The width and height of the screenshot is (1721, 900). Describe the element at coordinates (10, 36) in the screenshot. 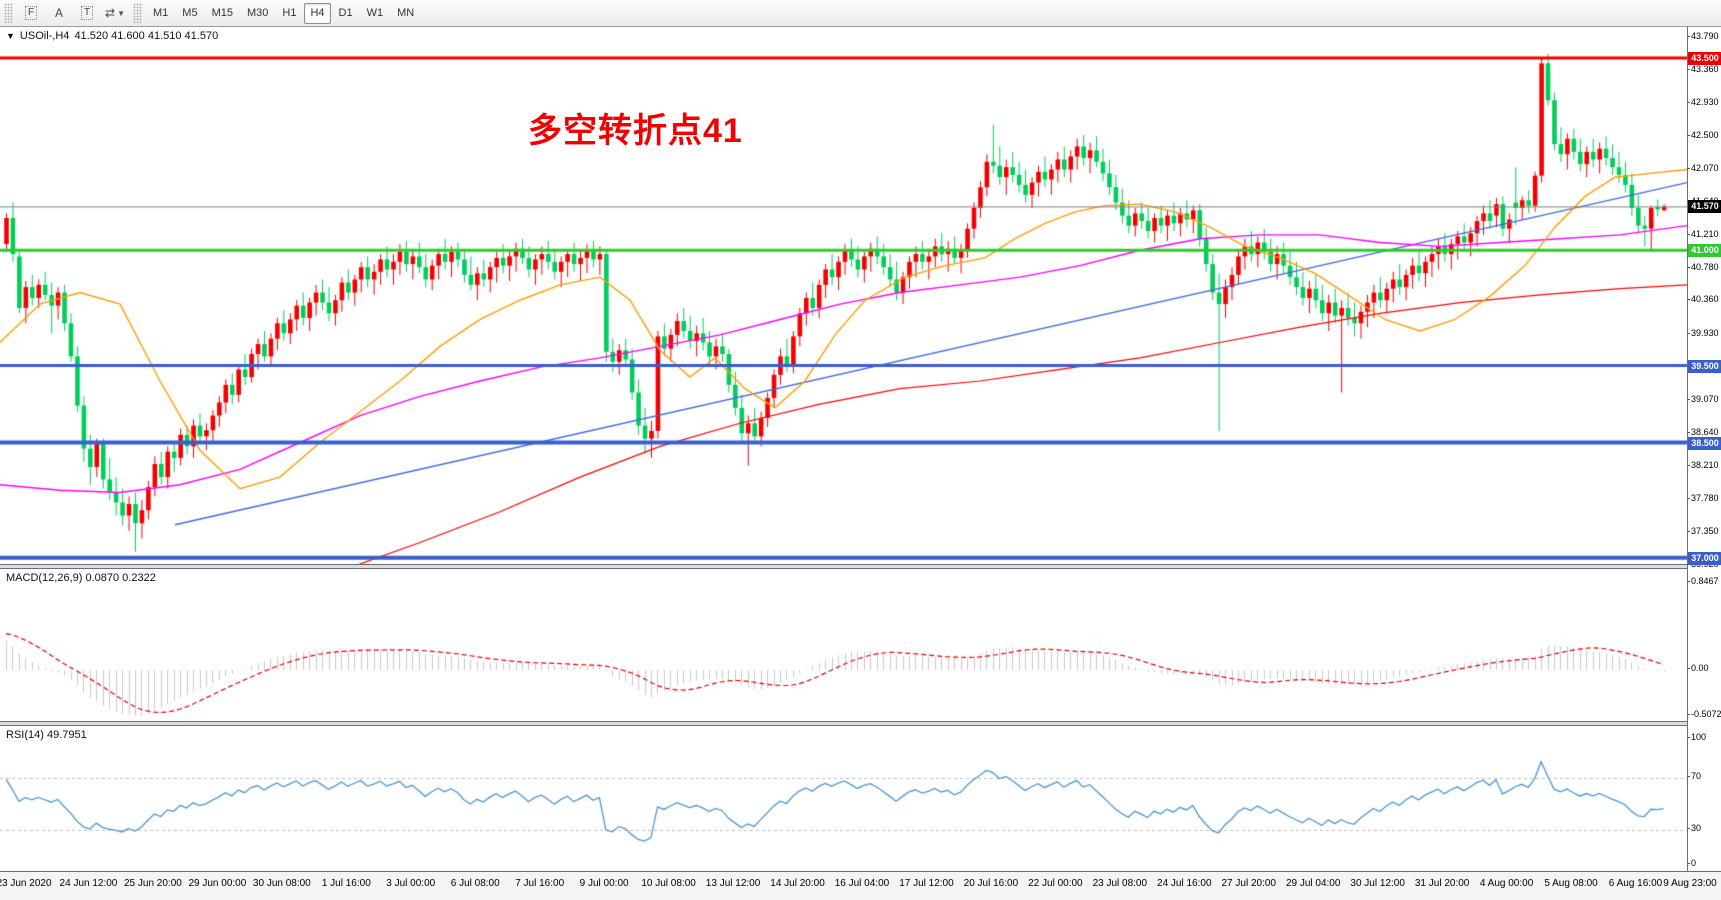

I see `chart-menu-icon: ▼` at that location.